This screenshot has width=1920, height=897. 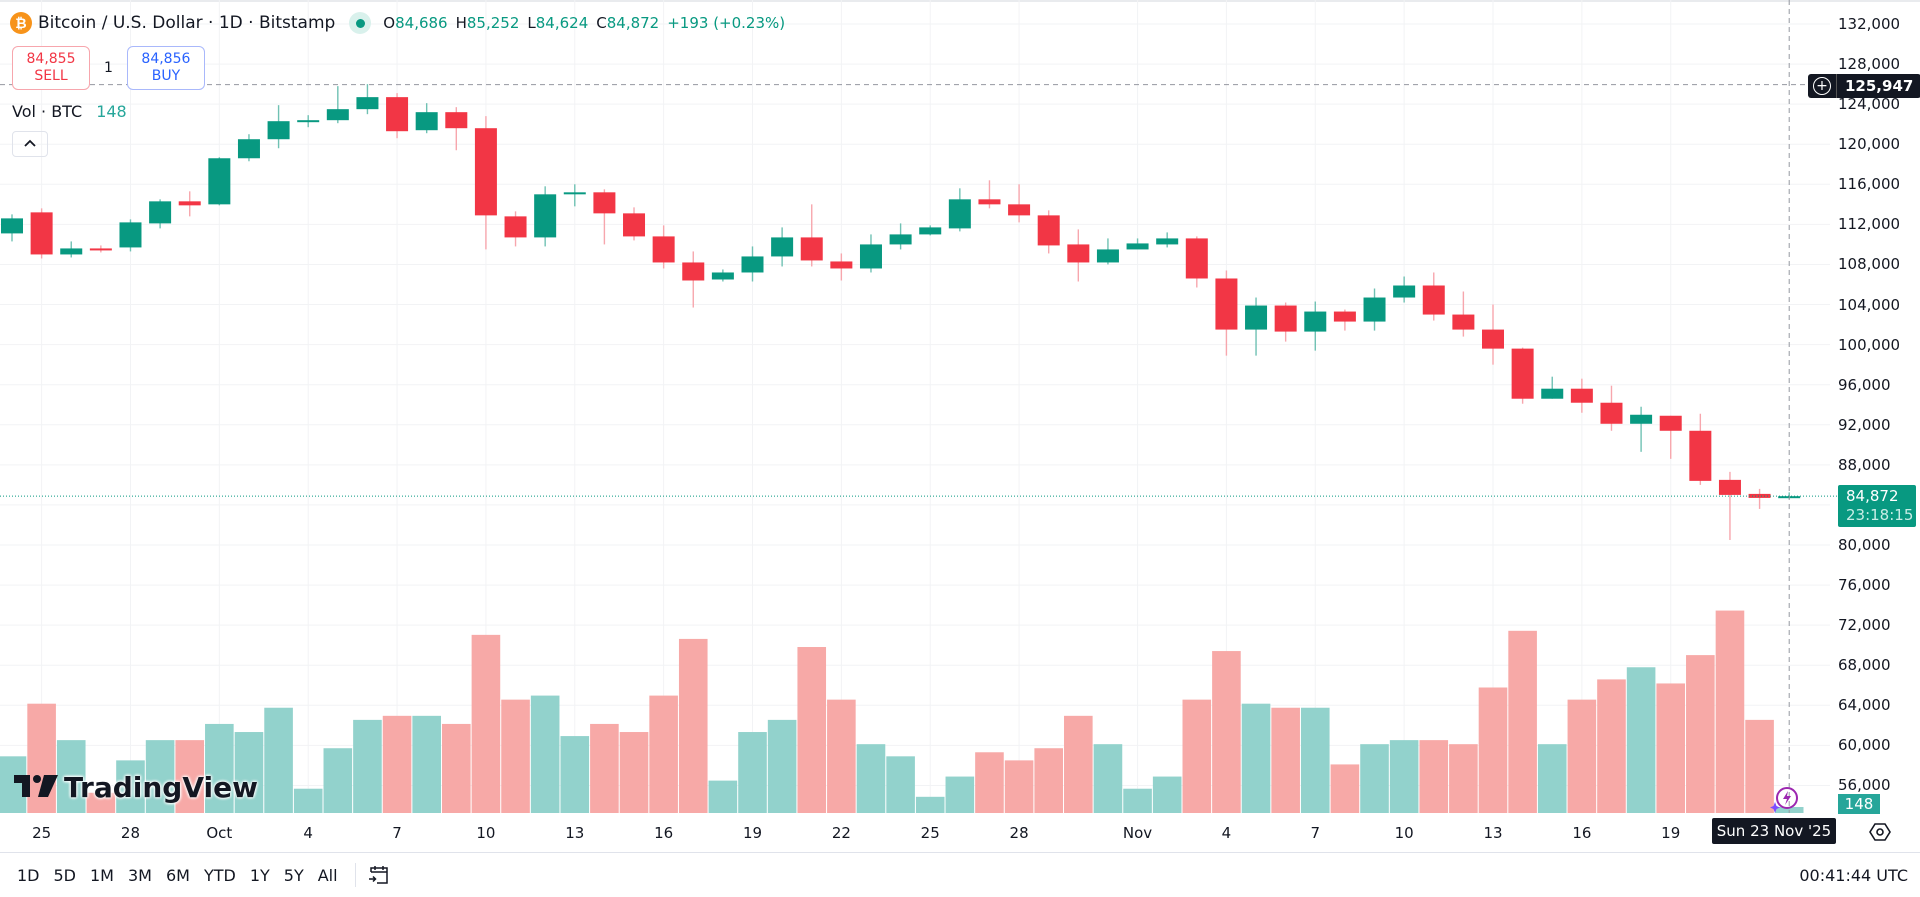 What do you see at coordinates (1864, 745) in the screenshot?
I see `price-tick-label: 60,000` at bounding box center [1864, 745].